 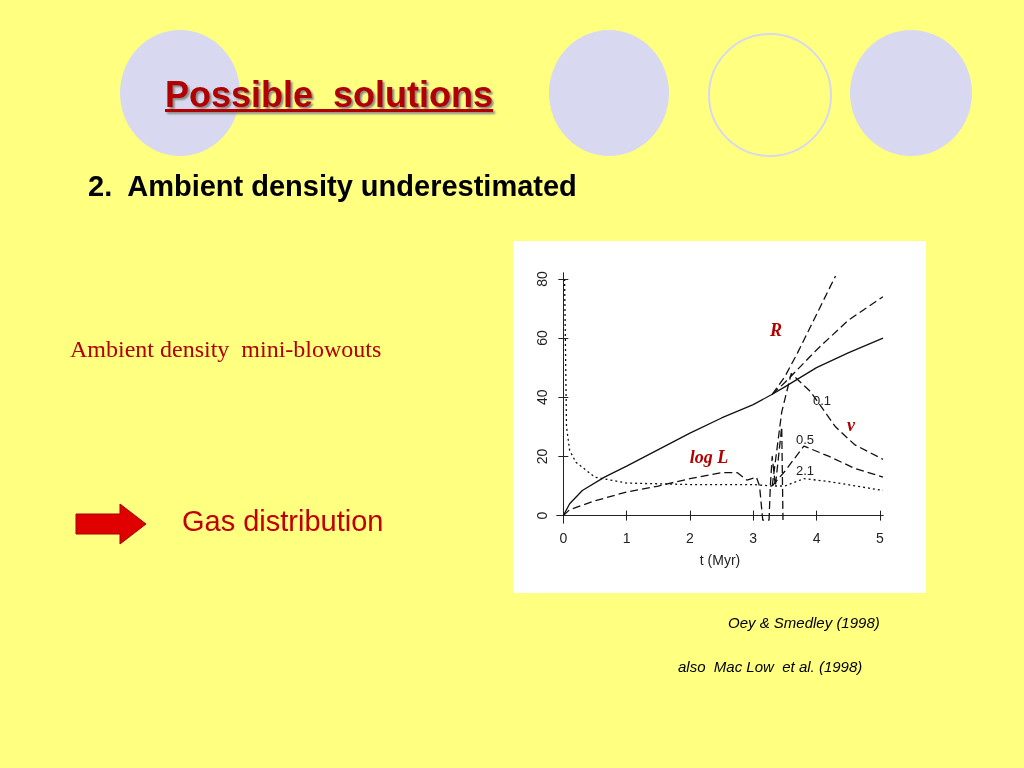 What do you see at coordinates (805, 439) in the screenshot?
I see `annotation: 0.5` at bounding box center [805, 439].